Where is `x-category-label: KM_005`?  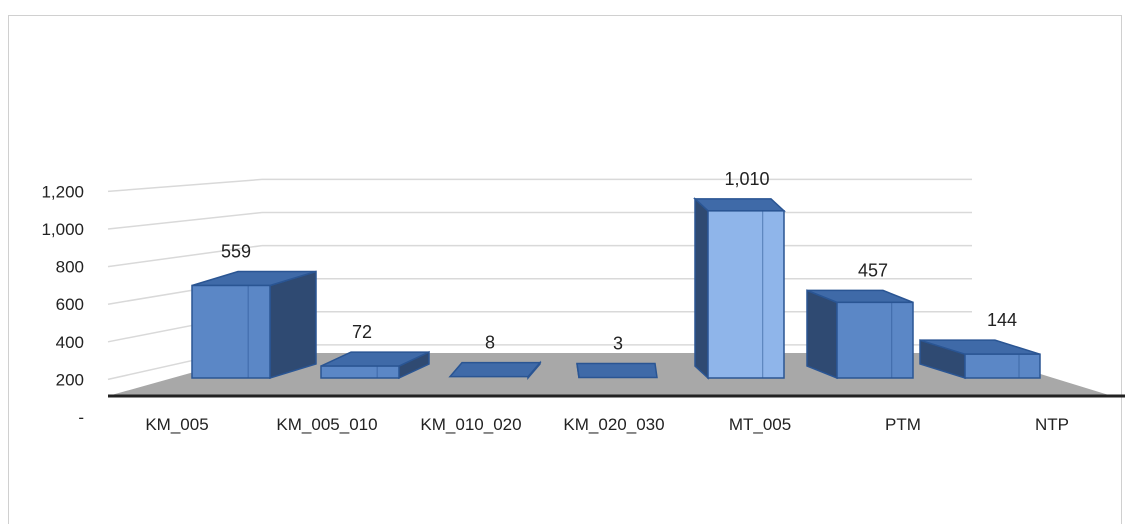 x-category-label: KM_005 is located at coordinates (176, 424).